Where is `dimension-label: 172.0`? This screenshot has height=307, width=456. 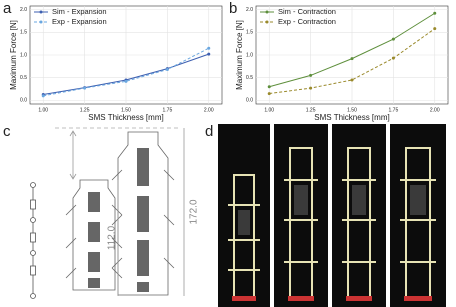
dimension-label: 172.0 is located at coordinates (194, 211).